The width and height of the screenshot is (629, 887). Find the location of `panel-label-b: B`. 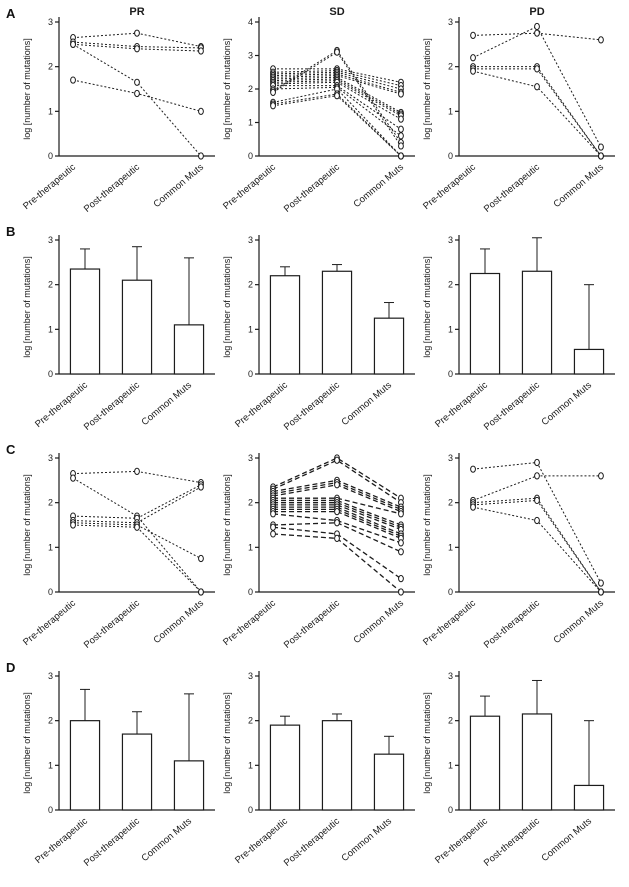

panel-label-b: B is located at coordinates (11, 231).